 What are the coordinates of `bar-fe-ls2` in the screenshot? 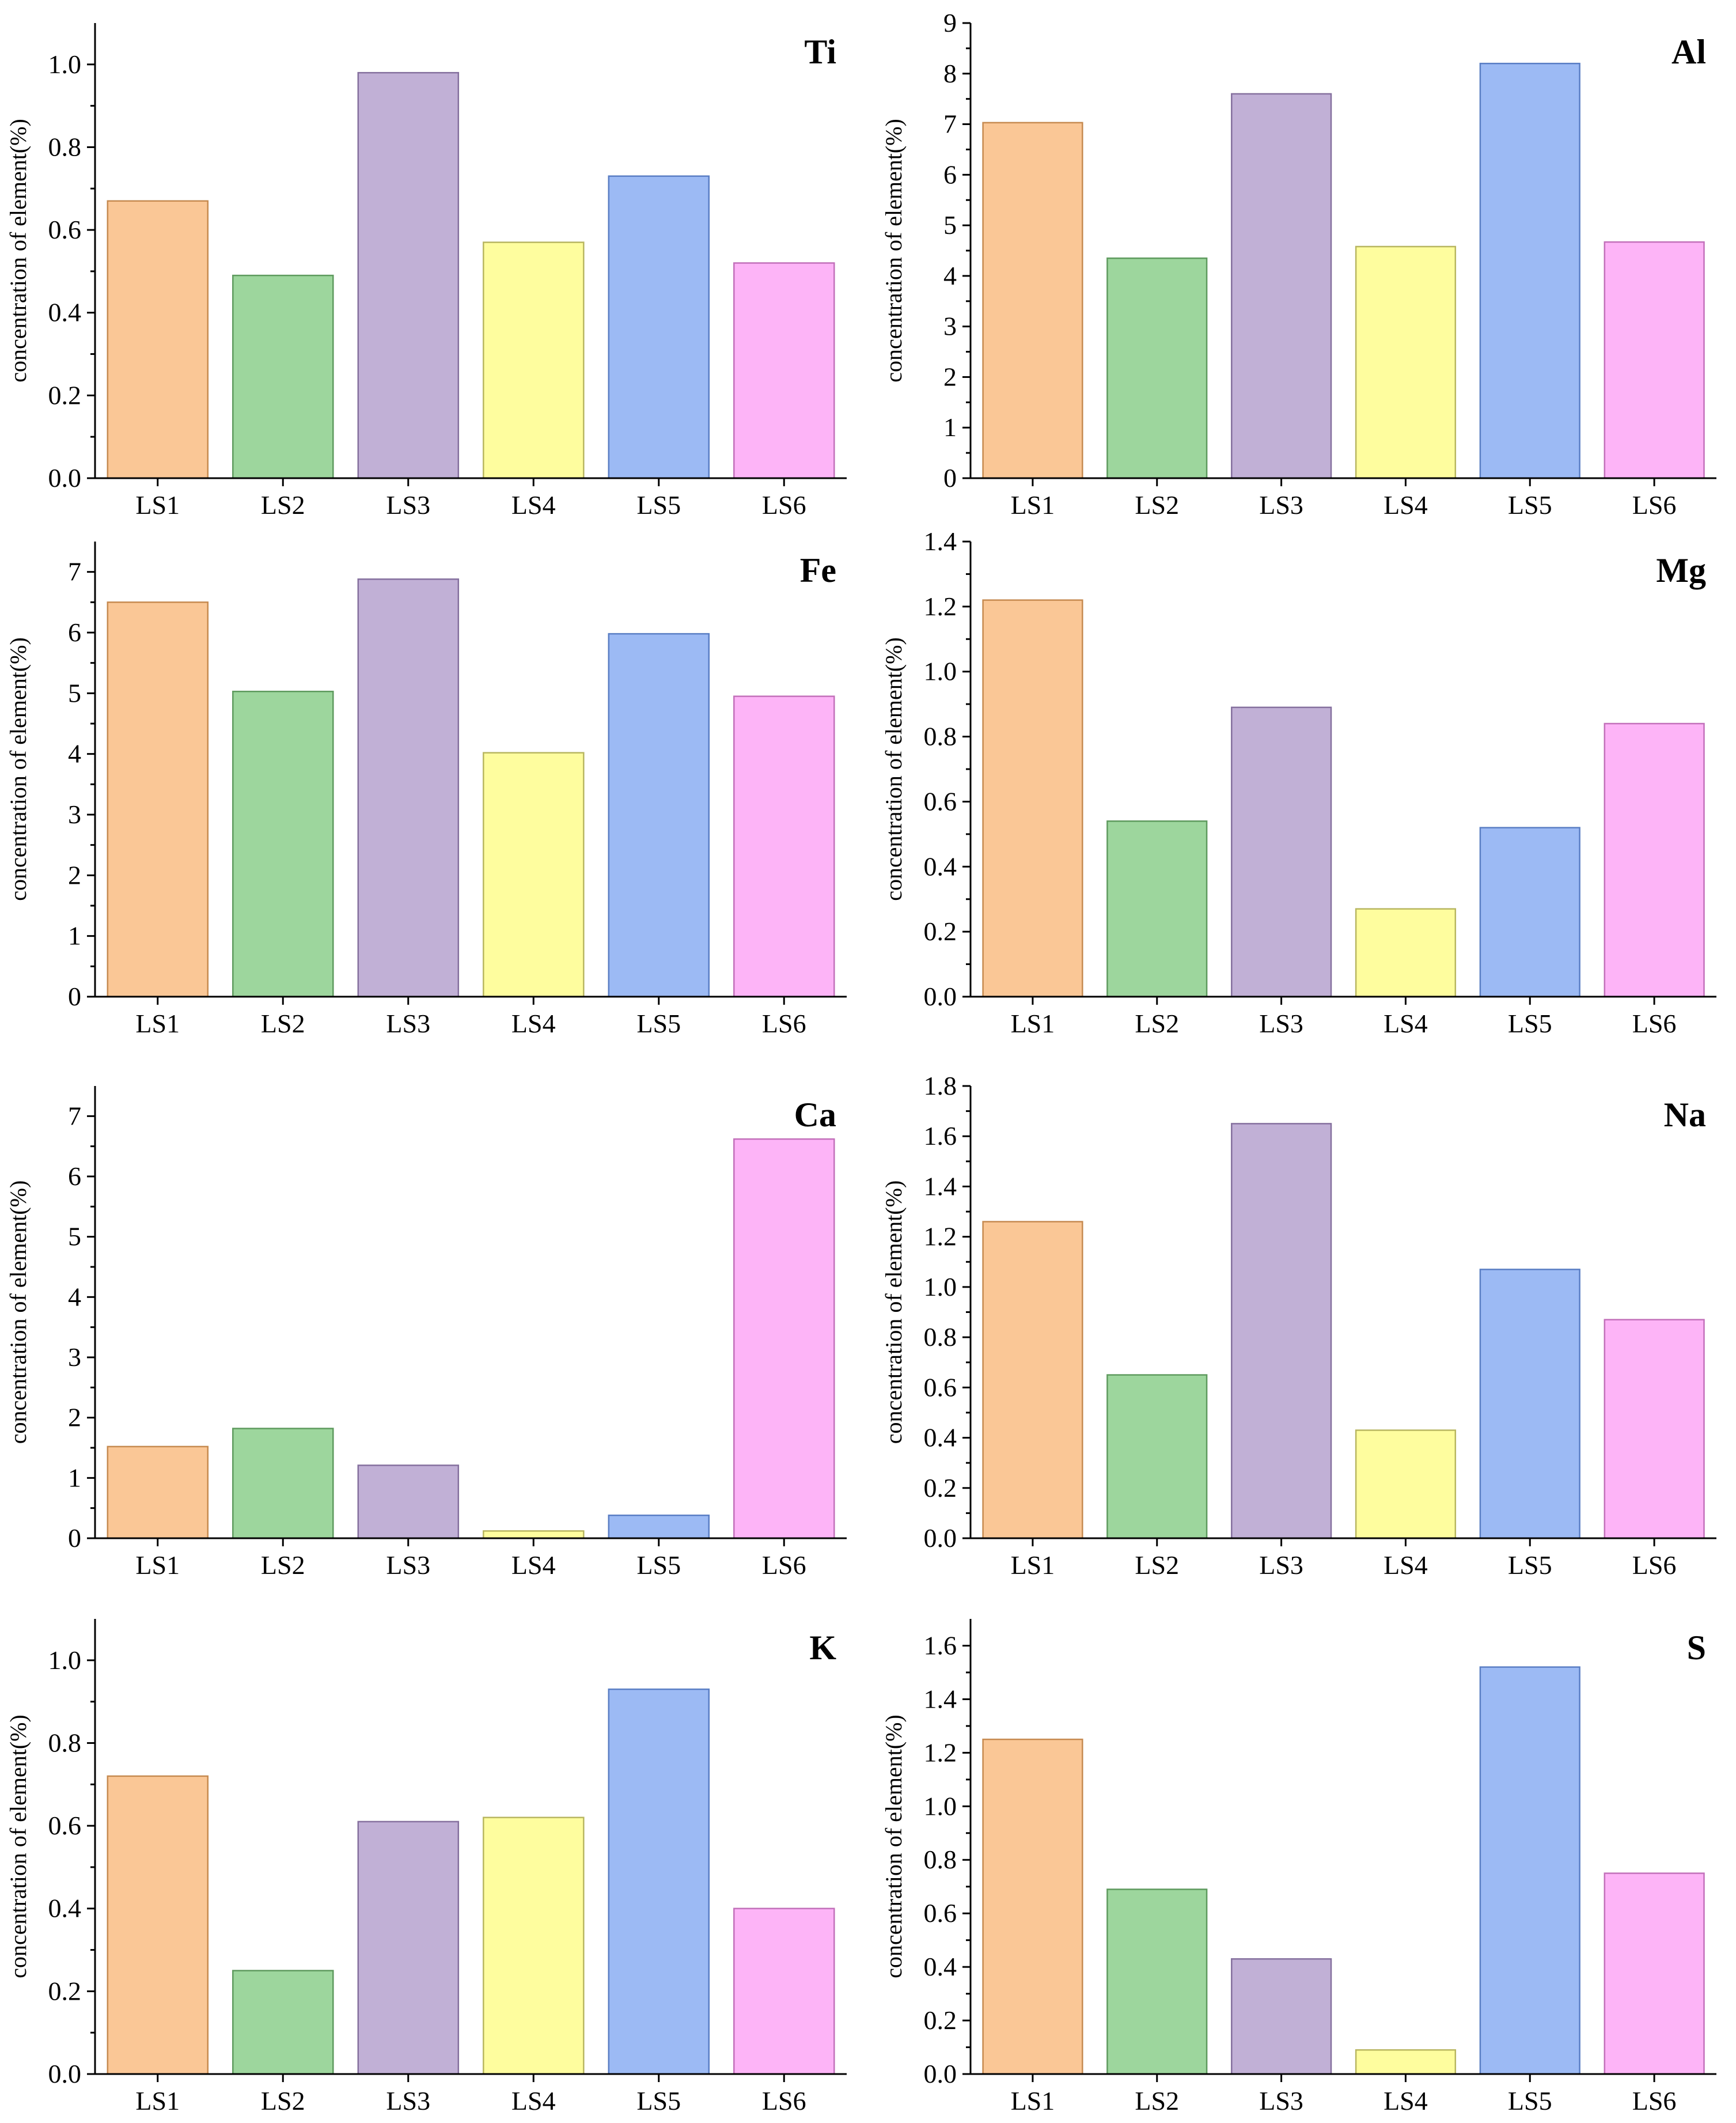 It's located at (283, 844).